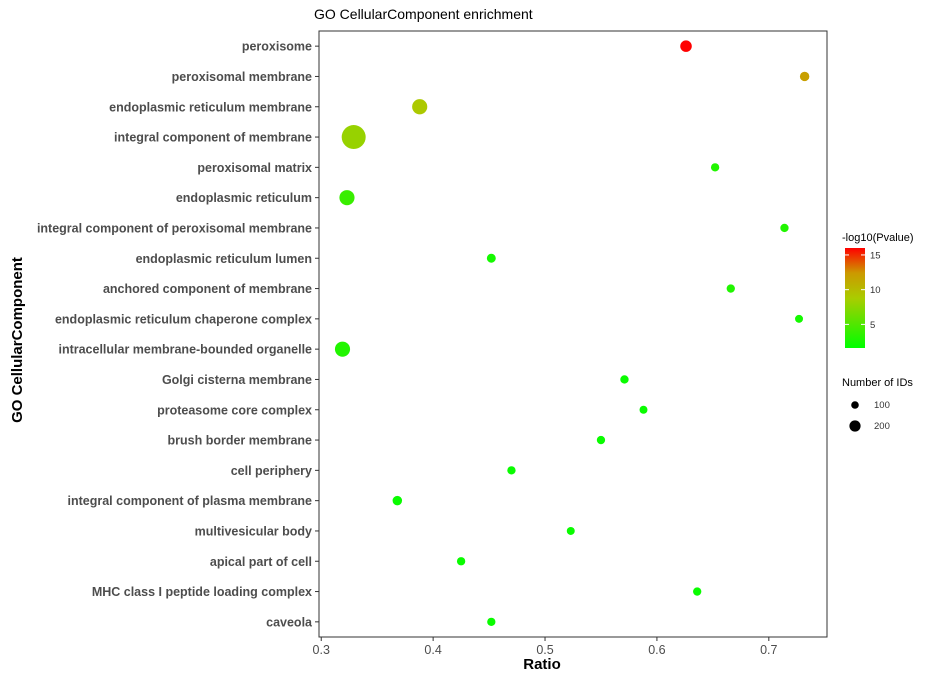  What do you see at coordinates (234, 410) in the screenshot?
I see `y-tick-label: proteasome core complex` at bounding box center [234, 410].